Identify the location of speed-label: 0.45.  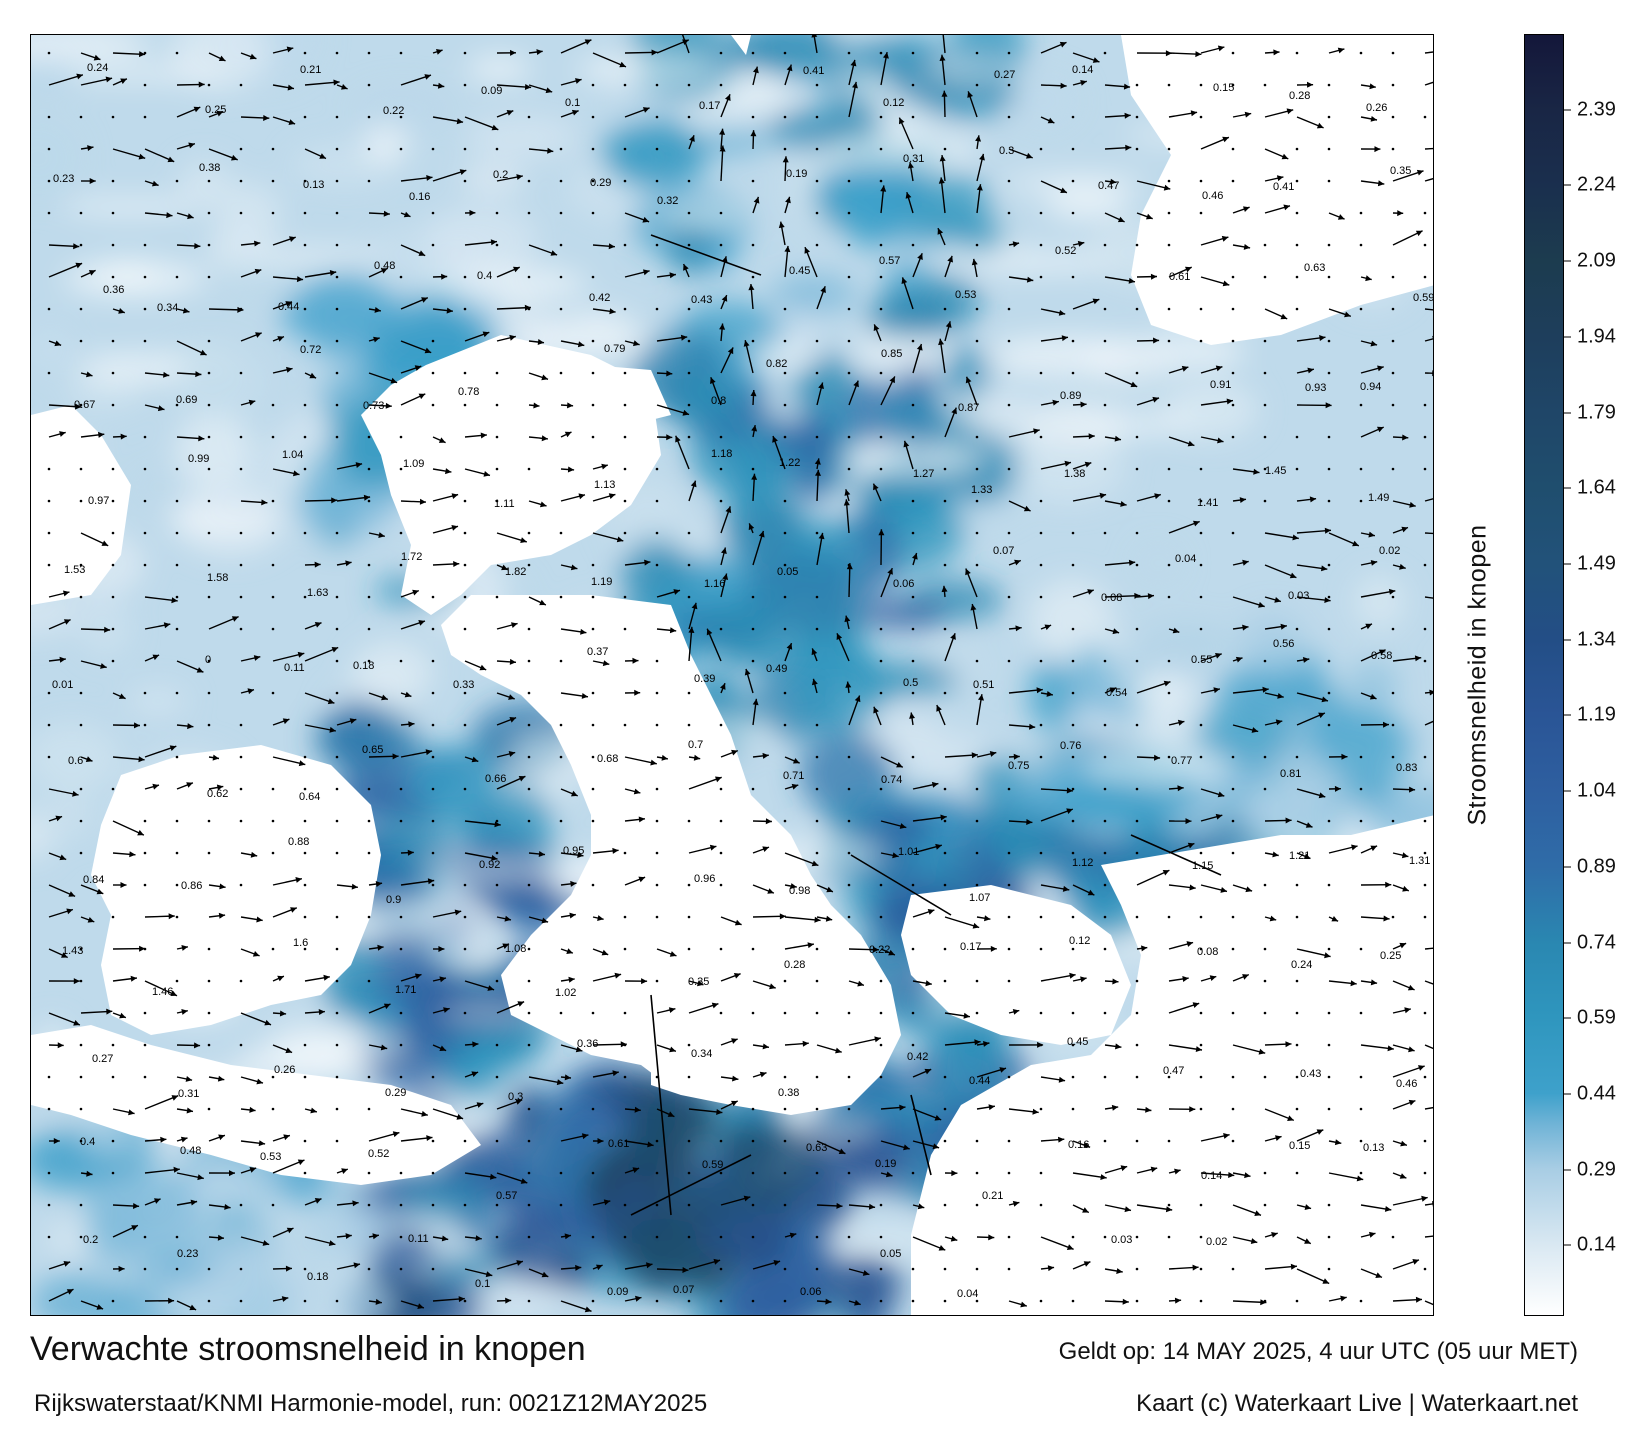
(1077, 1042).